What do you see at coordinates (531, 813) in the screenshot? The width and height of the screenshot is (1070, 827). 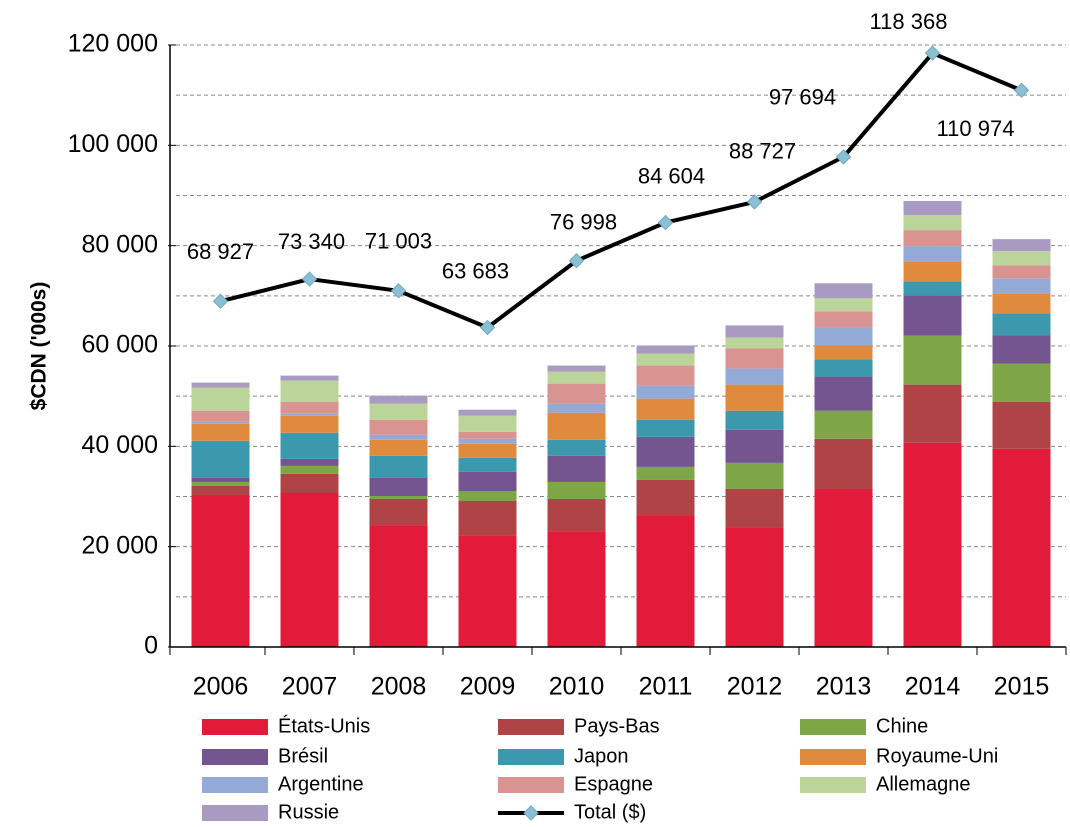 I see `legend-marker` at bounding box center [531, 813].